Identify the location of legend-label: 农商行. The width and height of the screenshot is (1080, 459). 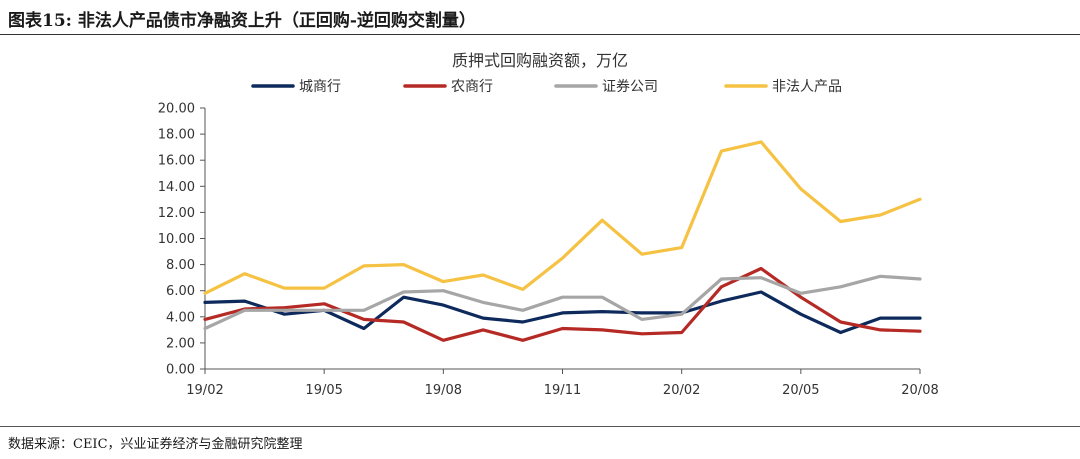
(472, 87).